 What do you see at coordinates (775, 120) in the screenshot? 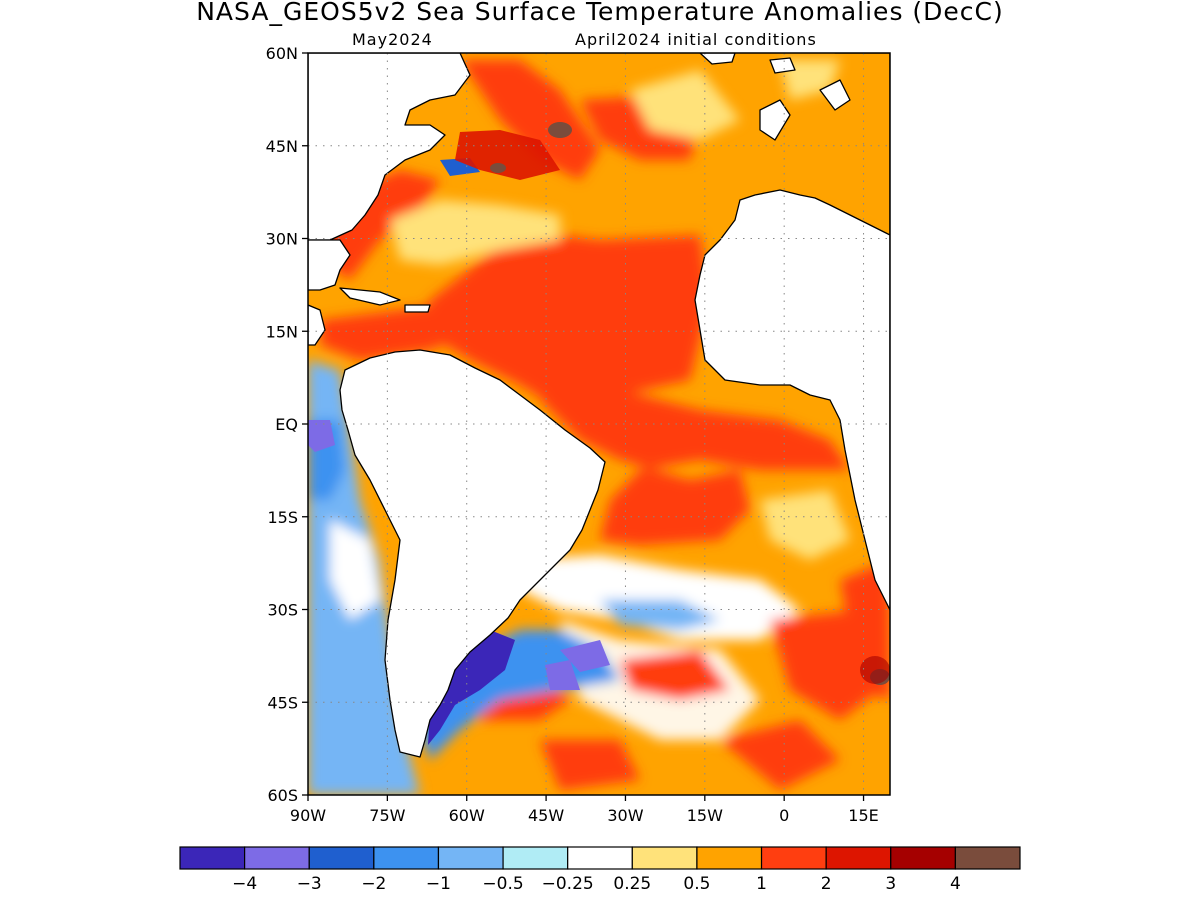
I see `british-isles-land` at bounding box center [775, 120].